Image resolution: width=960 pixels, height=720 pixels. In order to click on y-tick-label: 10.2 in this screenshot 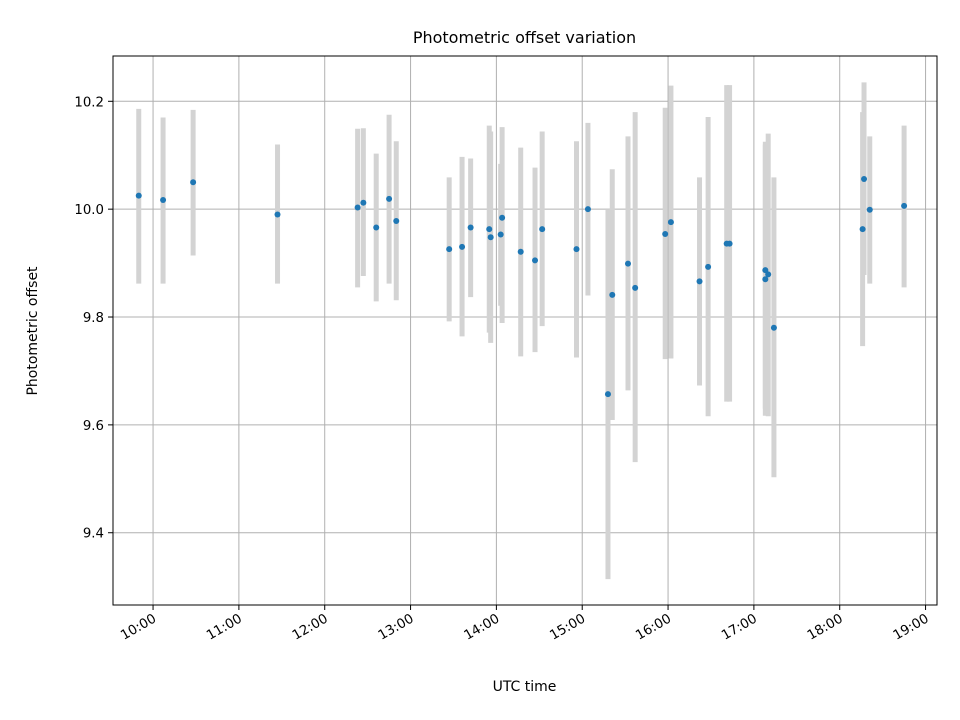, I will do `click(89, 102)`.